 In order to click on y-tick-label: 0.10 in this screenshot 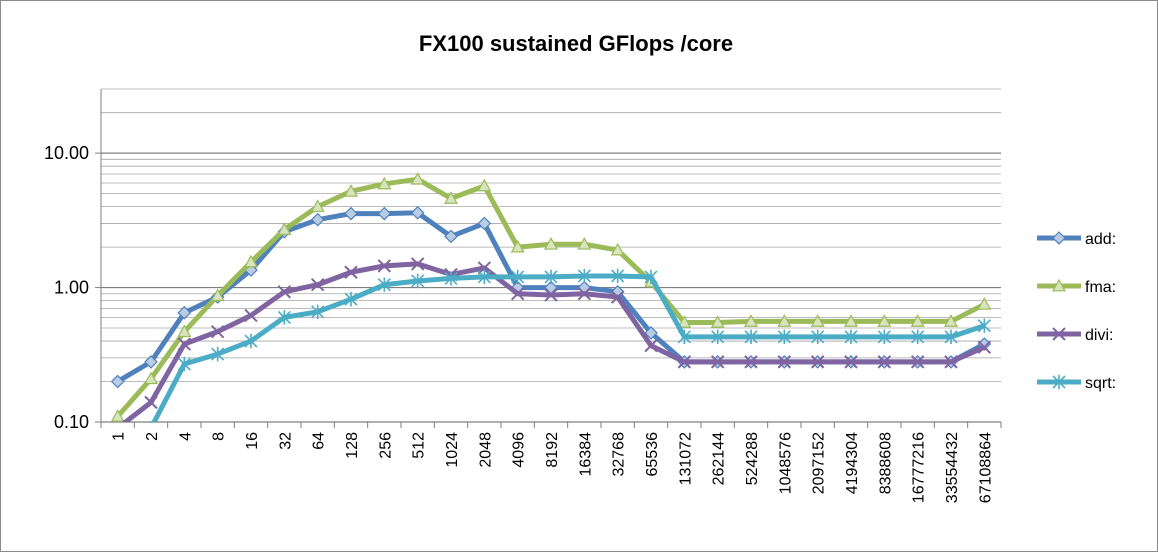, I will do `click(71, 422)`.